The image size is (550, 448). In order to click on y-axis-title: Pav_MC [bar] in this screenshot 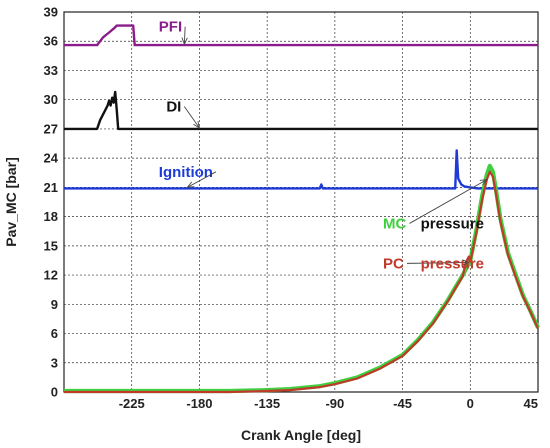, I will do `click(11, 201)`.